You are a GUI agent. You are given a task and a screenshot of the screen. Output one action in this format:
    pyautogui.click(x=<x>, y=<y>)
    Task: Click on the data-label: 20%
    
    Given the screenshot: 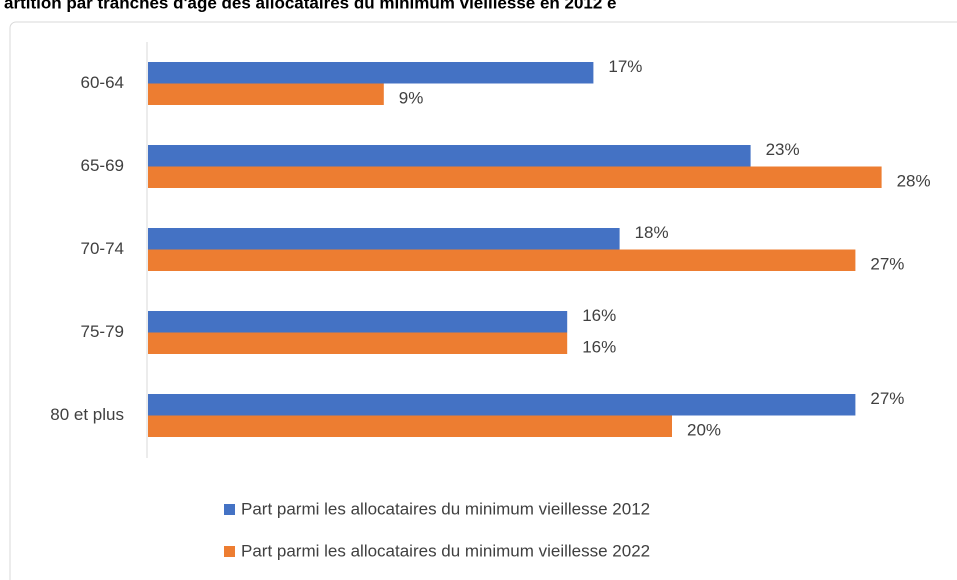 What is the action you would take?
    pyautogui.click(x=704, y=430)
    